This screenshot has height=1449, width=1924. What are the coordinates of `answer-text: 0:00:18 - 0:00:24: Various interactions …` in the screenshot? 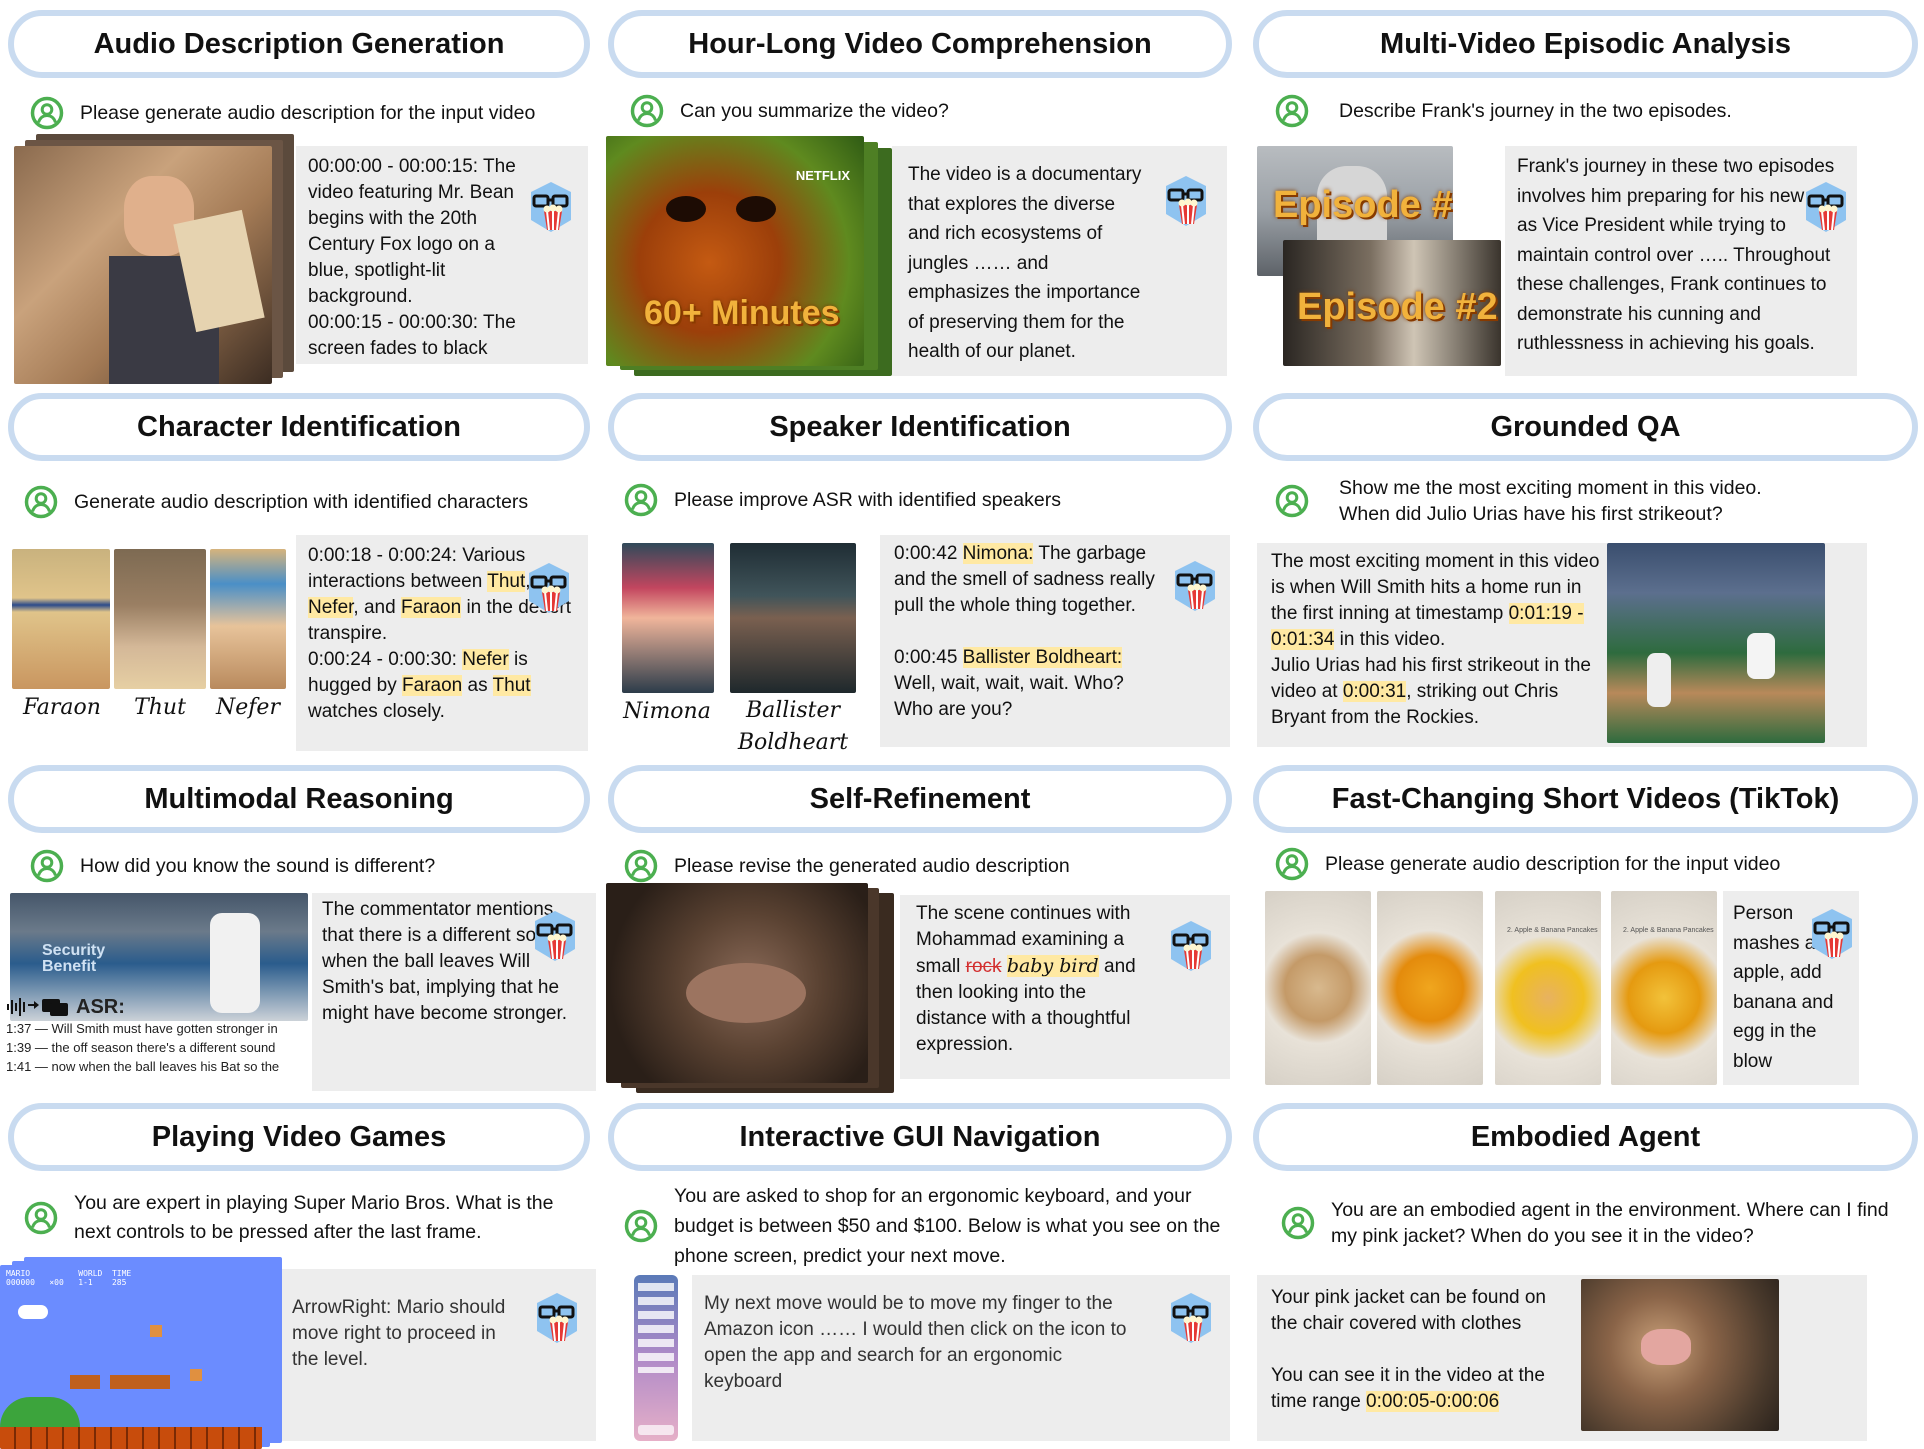 It's located at (439, 633).